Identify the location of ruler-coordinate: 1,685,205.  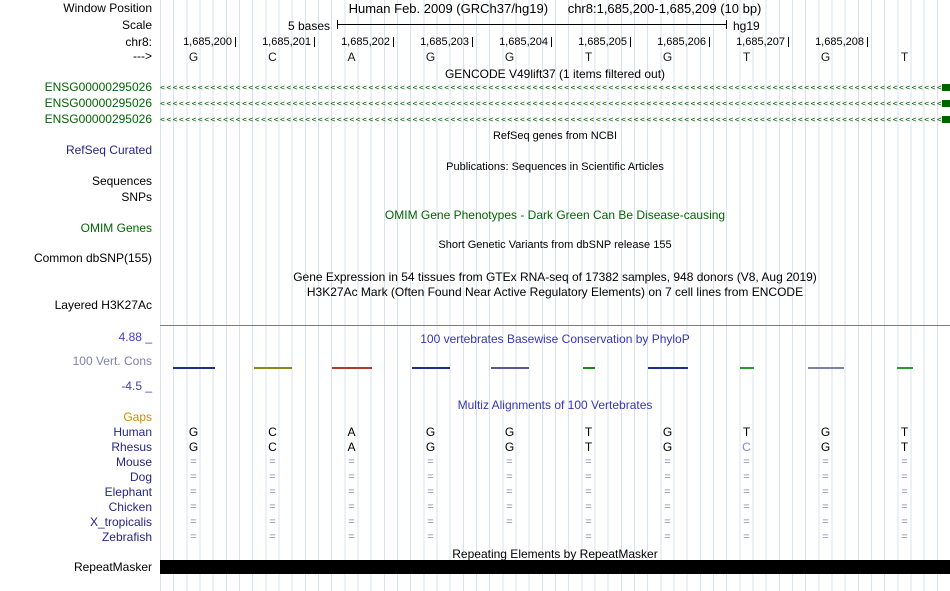
(602, 42).